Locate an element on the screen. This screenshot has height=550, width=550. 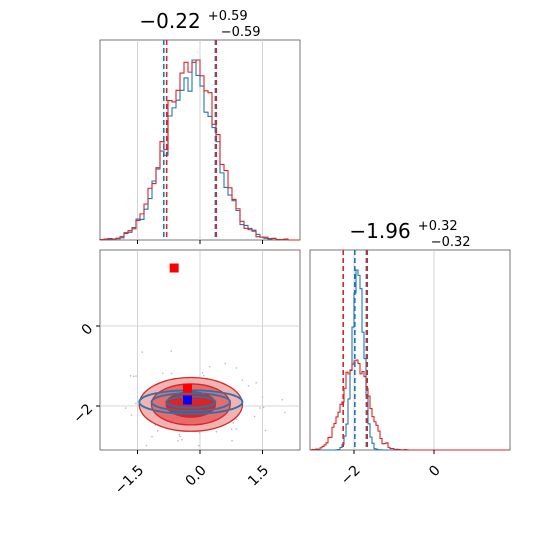
title-2-plus: +0.32 is located at coordinates (438, 226).